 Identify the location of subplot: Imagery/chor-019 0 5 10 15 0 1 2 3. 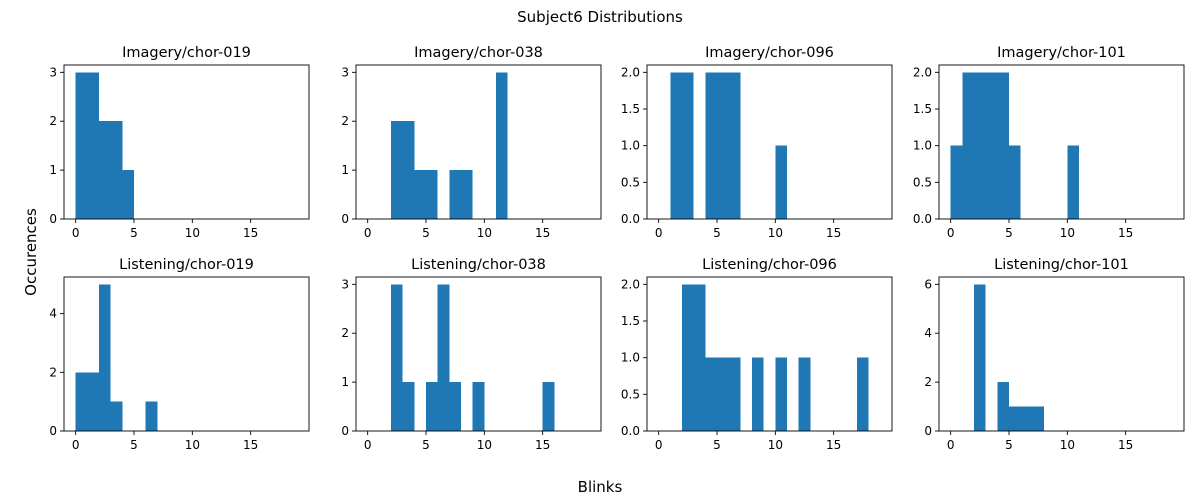
(179, 142).